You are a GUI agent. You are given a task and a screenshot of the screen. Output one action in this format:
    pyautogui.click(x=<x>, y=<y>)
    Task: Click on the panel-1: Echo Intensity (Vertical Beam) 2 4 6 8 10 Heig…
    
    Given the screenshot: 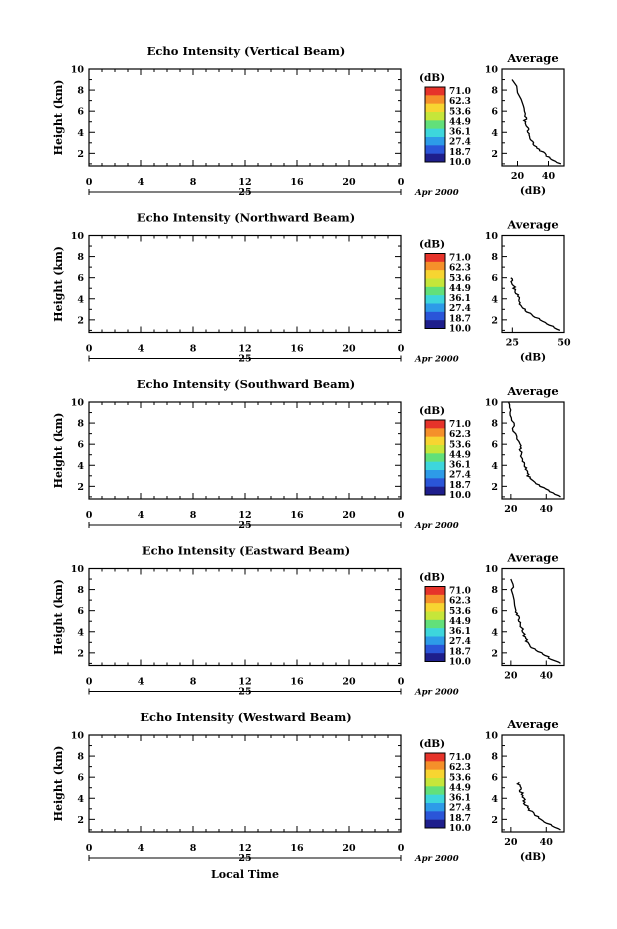 What is the action you would take?
    pyautogui.click(x=308, y=121)
    